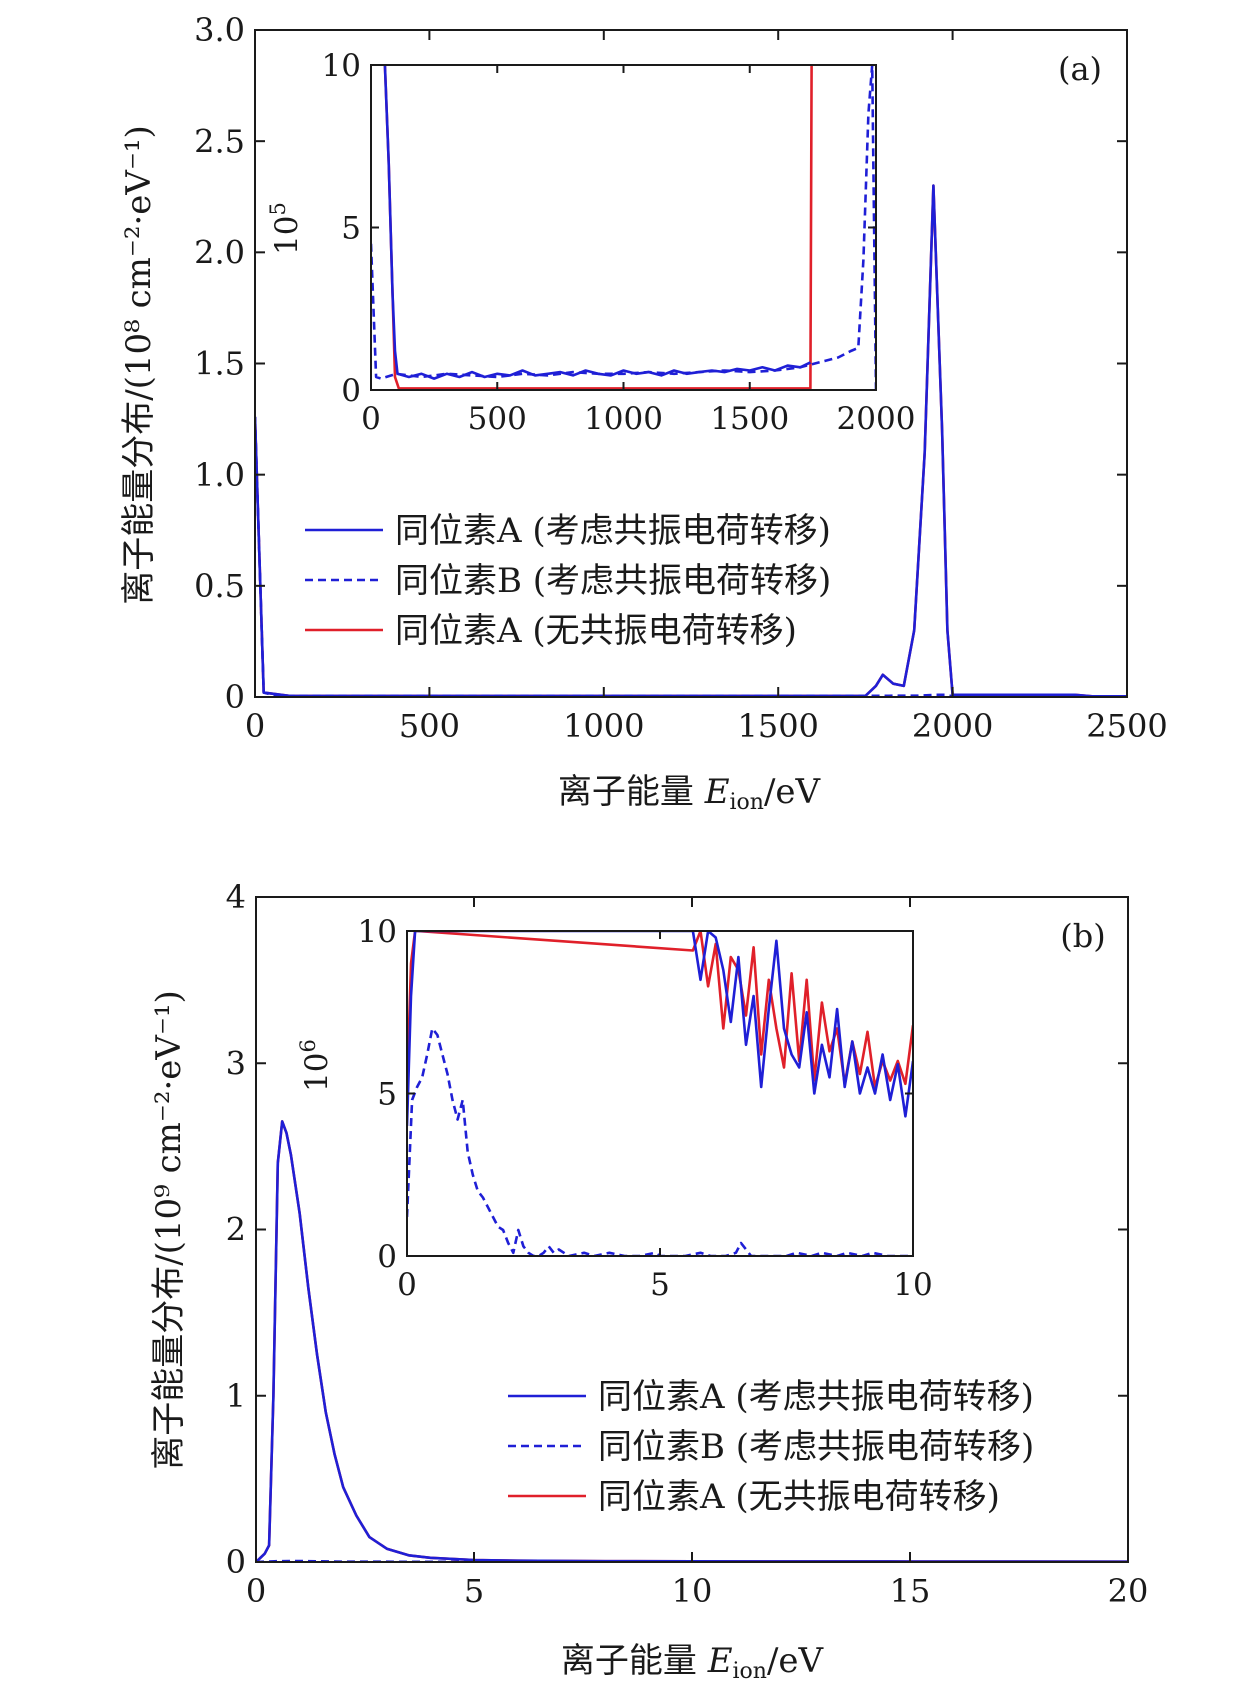 The height and width of the screenshot is (1685, 1260). What do you see at coordinates (474, 1591) in the screenshot?
I see `panel-b-xtick-label: 5` at bounding box center [474, 1591].